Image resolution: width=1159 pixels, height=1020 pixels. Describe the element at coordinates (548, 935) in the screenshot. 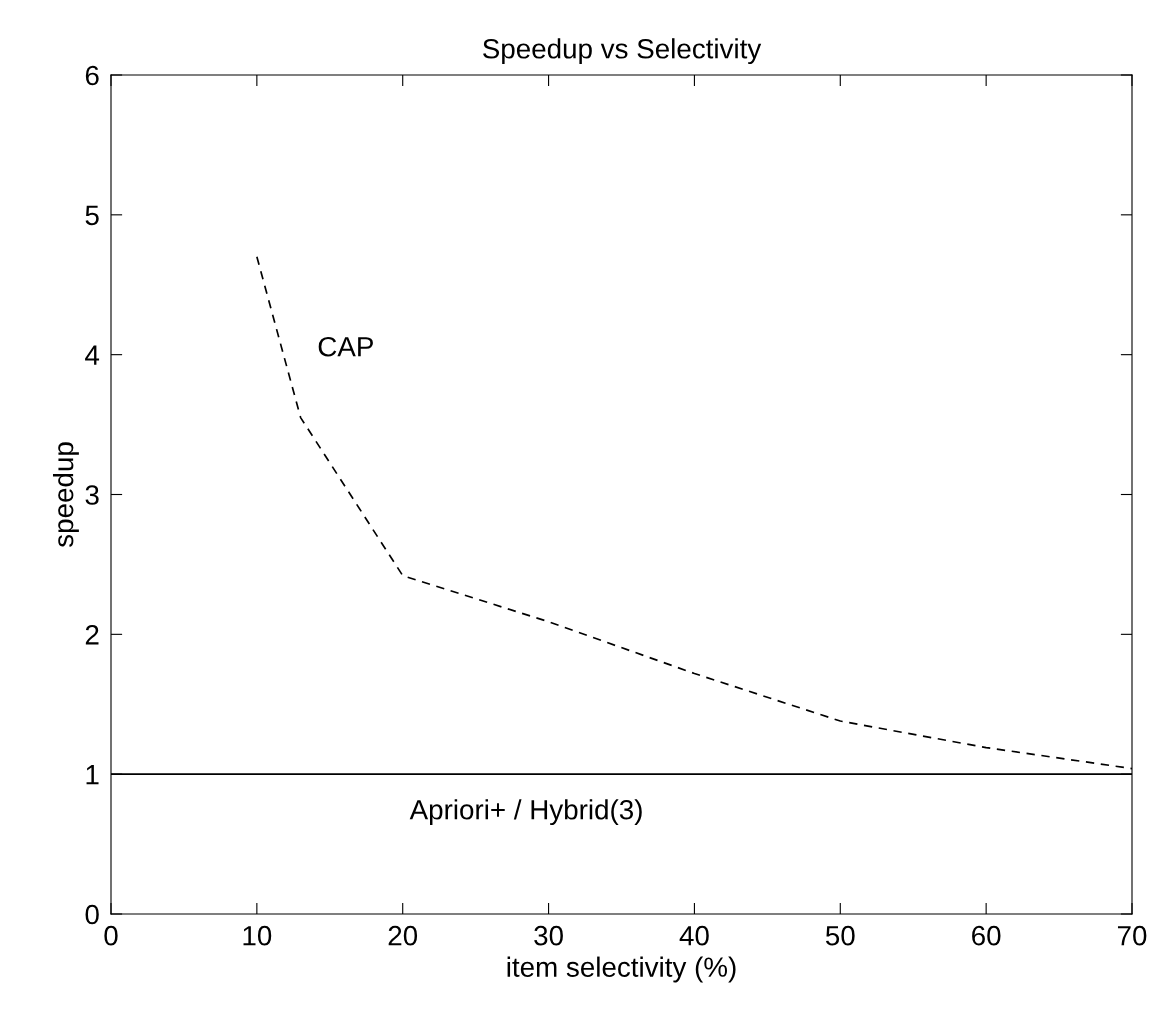

I see `x-tick-label: 30` at that location.